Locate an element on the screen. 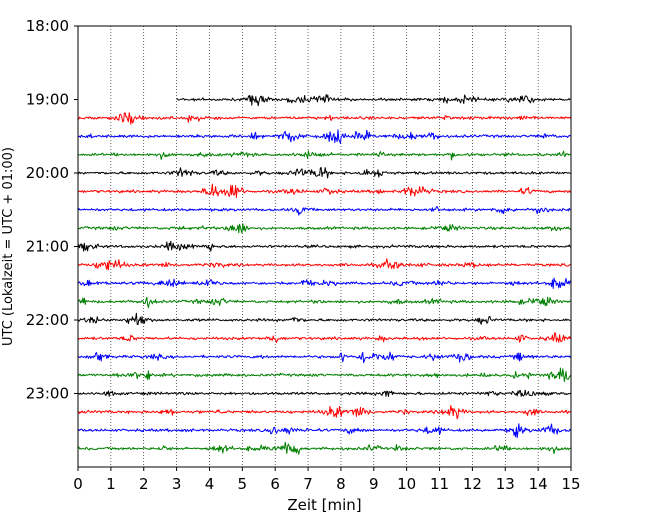 Image resolution: width=650 pixels, height=524 pixels. x-tick-label: 5 is located at coordinates (243, 484).